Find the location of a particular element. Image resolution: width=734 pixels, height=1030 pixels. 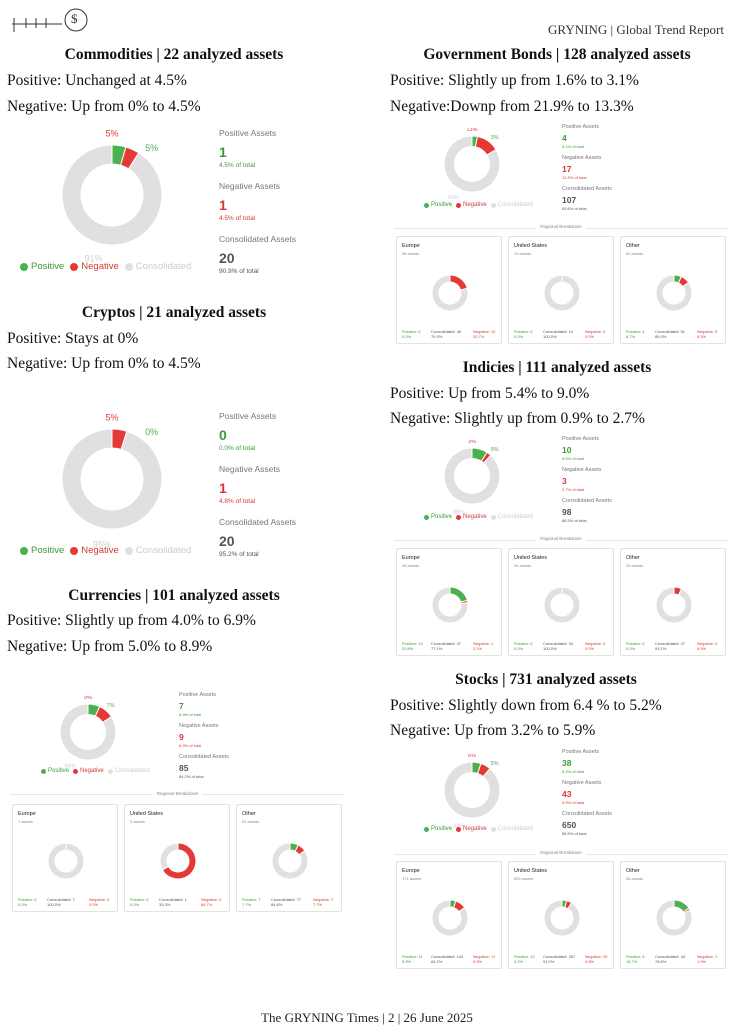

region-negative-stat: Negative: 17 9.9% is located at coordinates (484, 959).